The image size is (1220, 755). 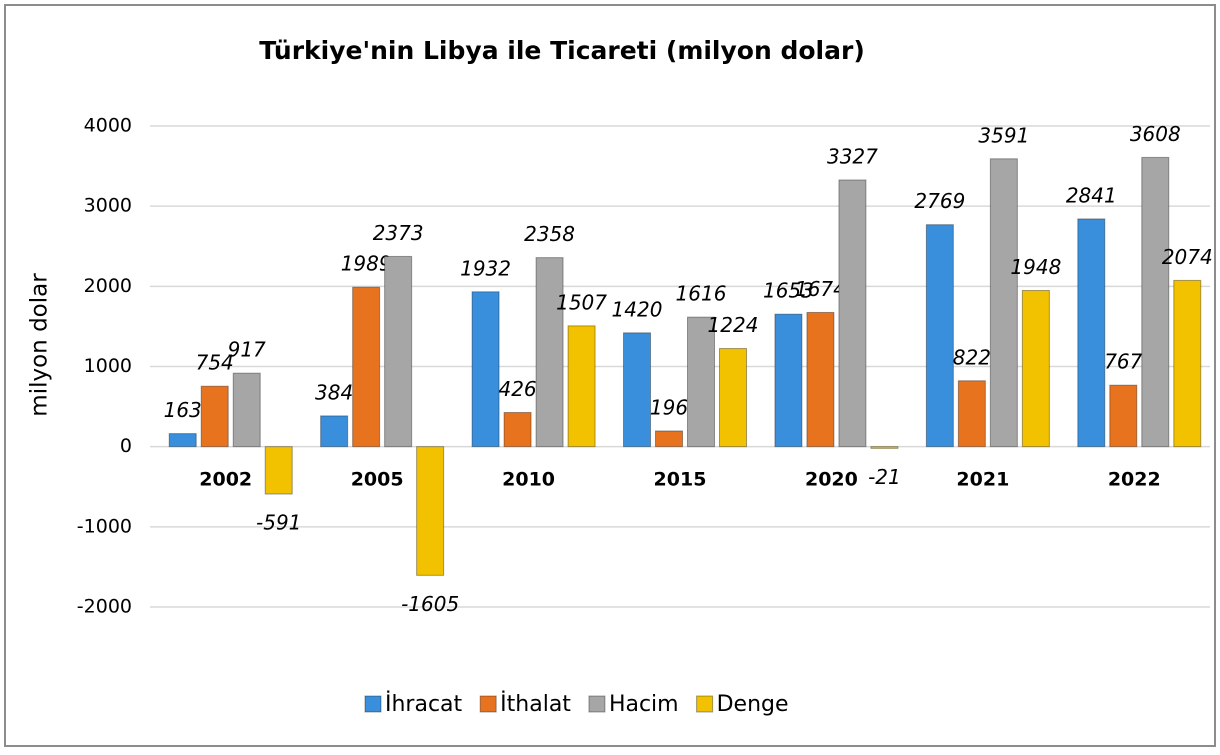 I want to click on value-label: 3327, so click(x=852, y=156).